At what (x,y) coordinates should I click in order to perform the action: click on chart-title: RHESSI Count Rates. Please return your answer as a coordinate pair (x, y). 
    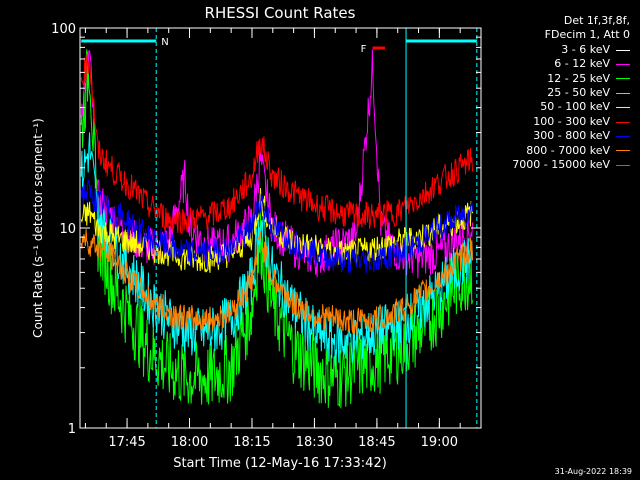
    Looking at the image, I should click on (280, 13).